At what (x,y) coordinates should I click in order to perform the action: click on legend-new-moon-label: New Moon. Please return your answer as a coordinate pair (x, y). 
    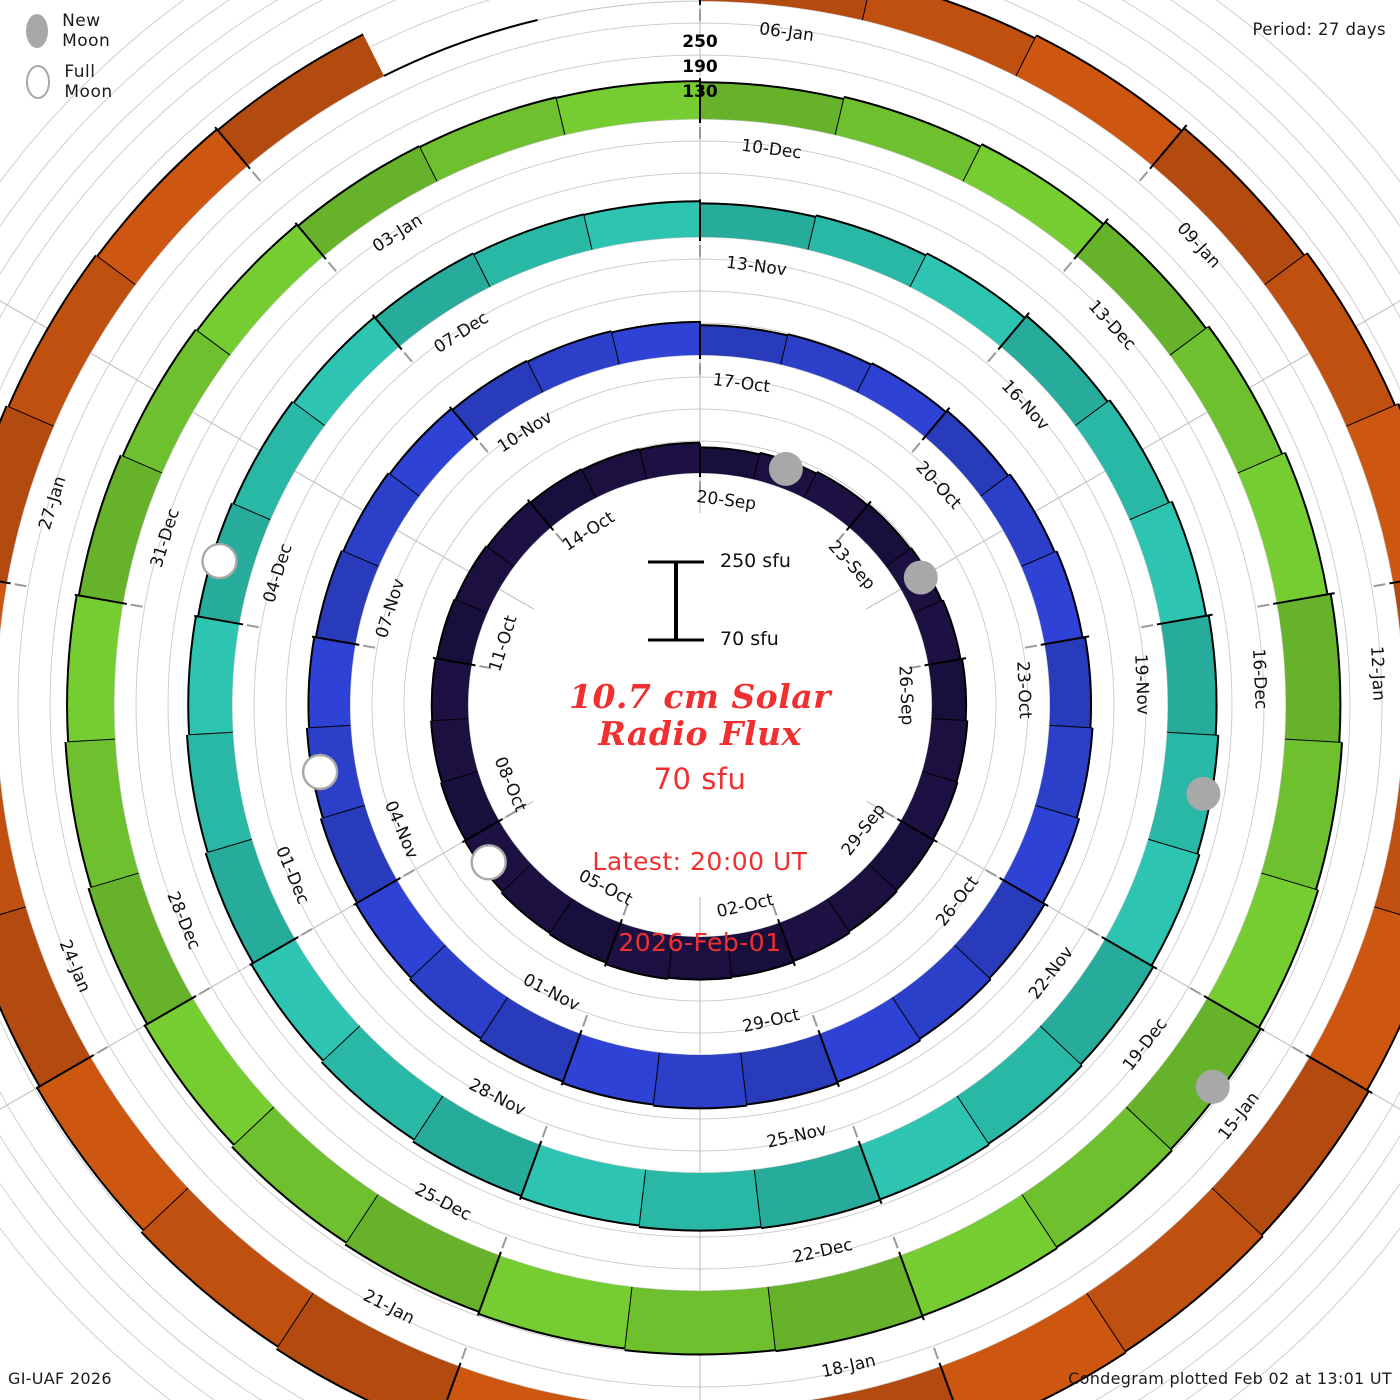
    Looking at the image, I should click on (86, 31).